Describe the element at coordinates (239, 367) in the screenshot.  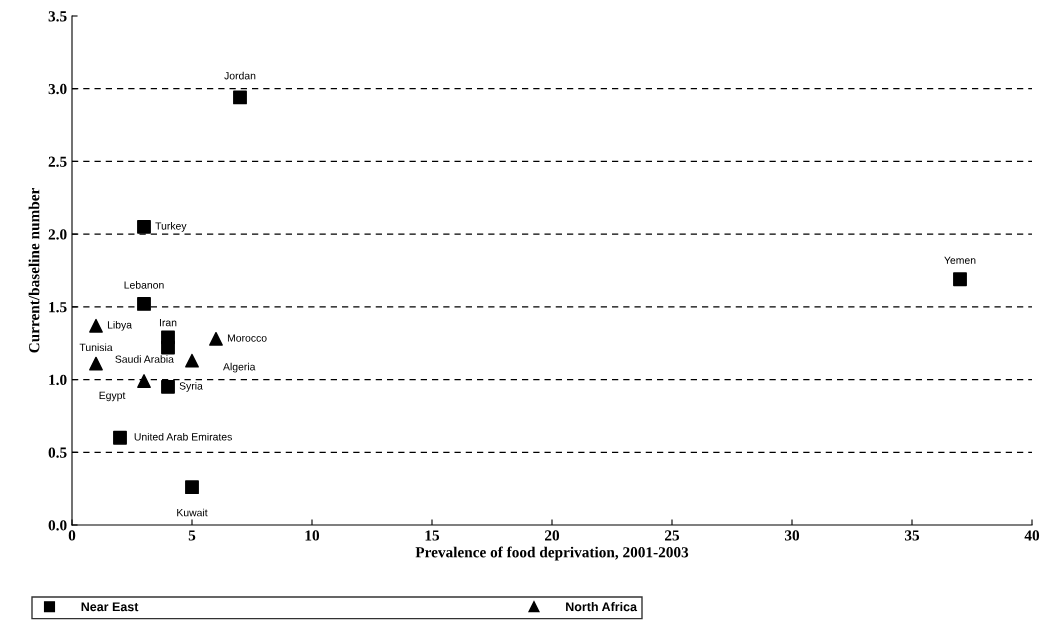
I see `annotation: Algeria` at that location.